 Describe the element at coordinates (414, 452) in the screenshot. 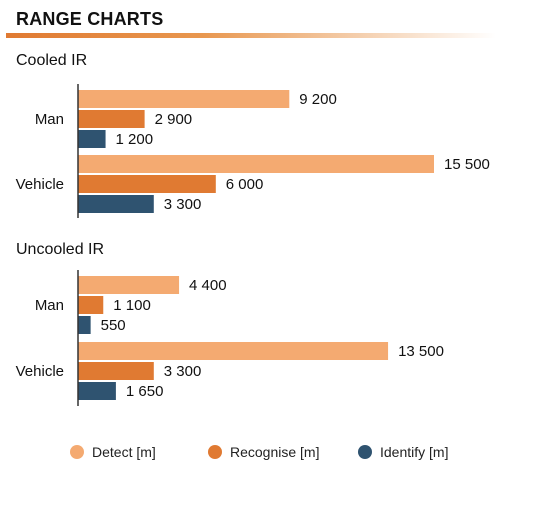

I see `legend-label-identify: Identify [m]` at that location.